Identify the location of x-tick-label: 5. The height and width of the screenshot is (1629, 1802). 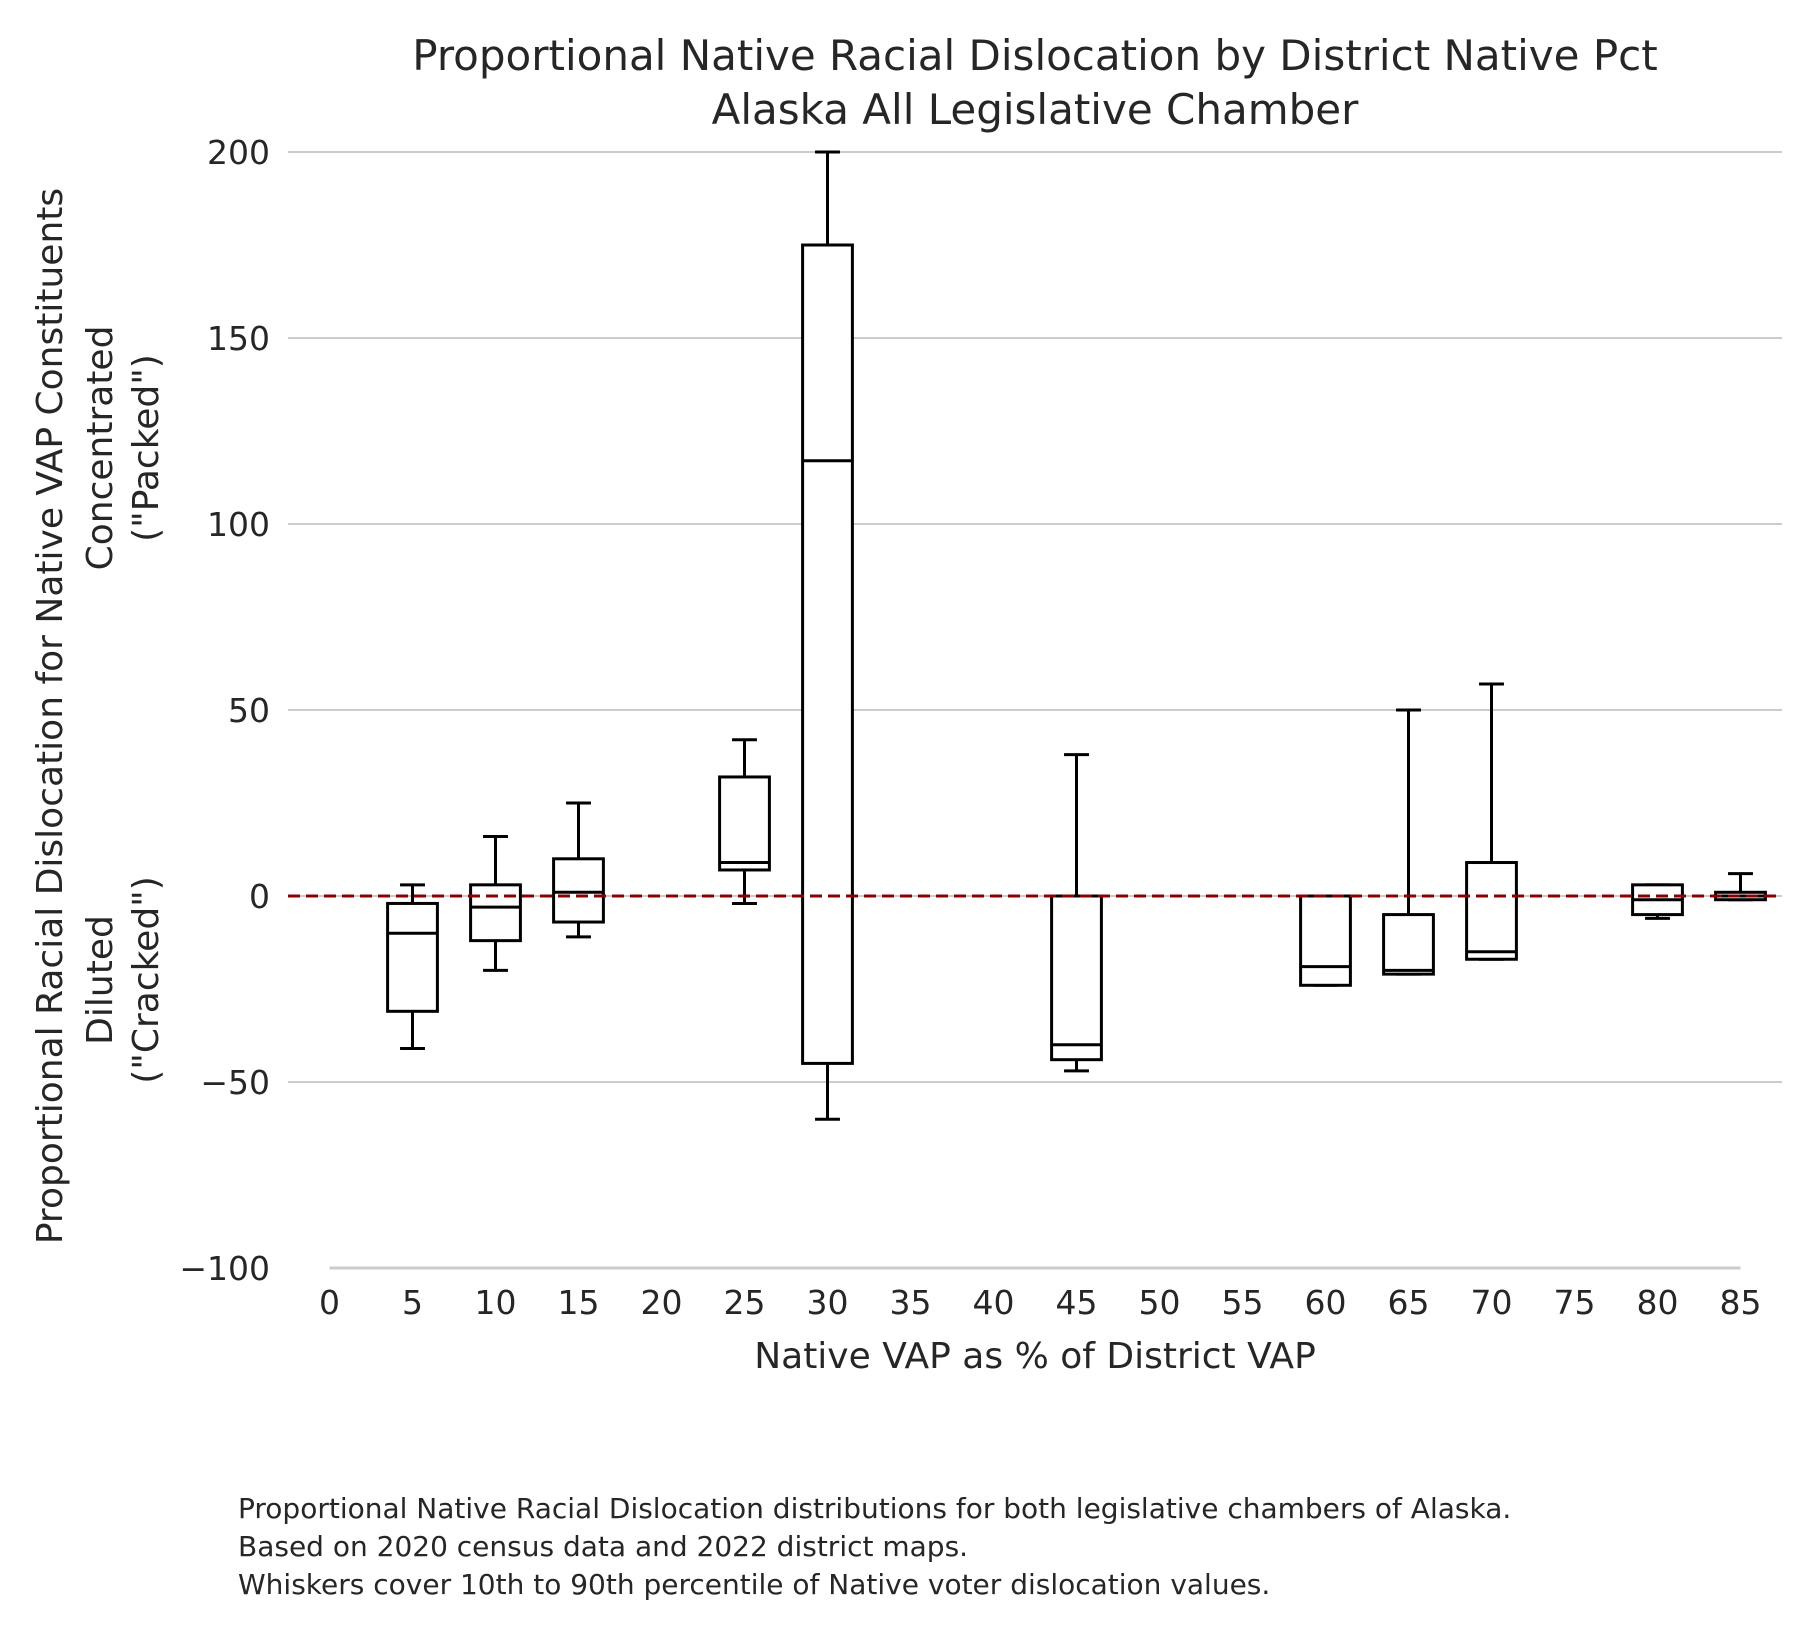
(412, 1302).